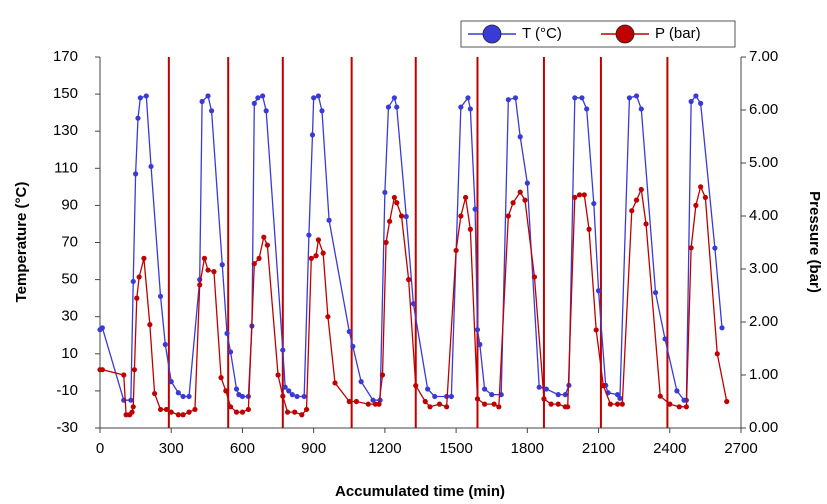  I want to click on x-tick-label: 2400, so click(669, 448).